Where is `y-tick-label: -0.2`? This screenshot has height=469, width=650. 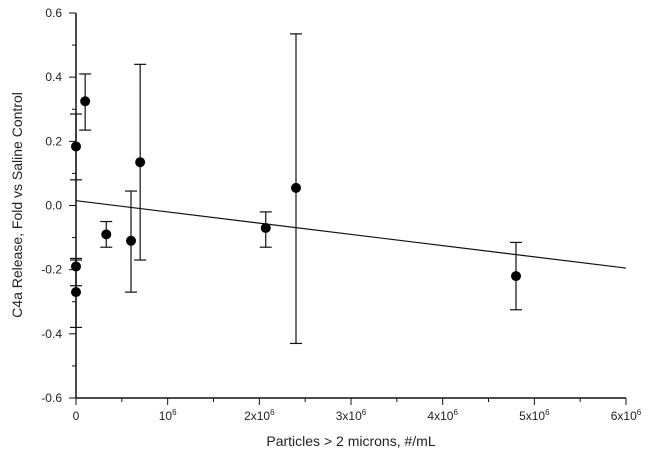 y-tick-label: -0.2 is located at coordinates (51, 270).